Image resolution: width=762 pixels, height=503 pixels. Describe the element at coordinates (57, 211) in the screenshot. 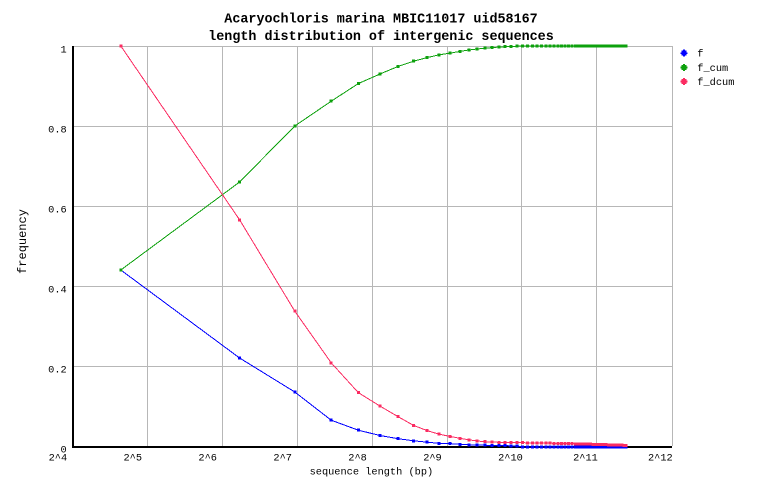

I see `svg-text: 0.6` at that location.